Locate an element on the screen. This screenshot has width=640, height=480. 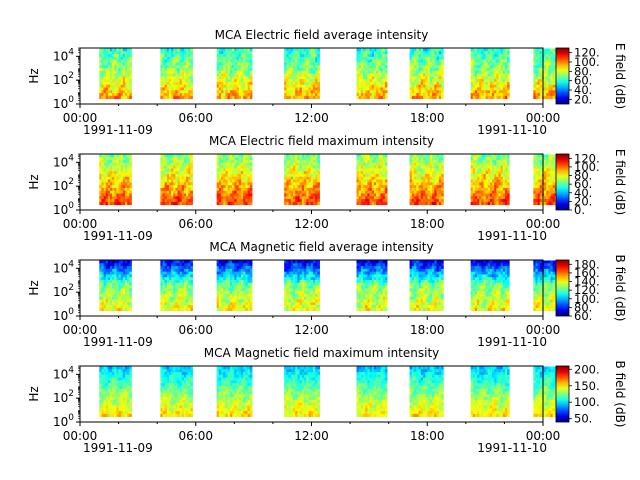
panel-title: MCA Electric field average intensity is located at coordinates (322, 35).